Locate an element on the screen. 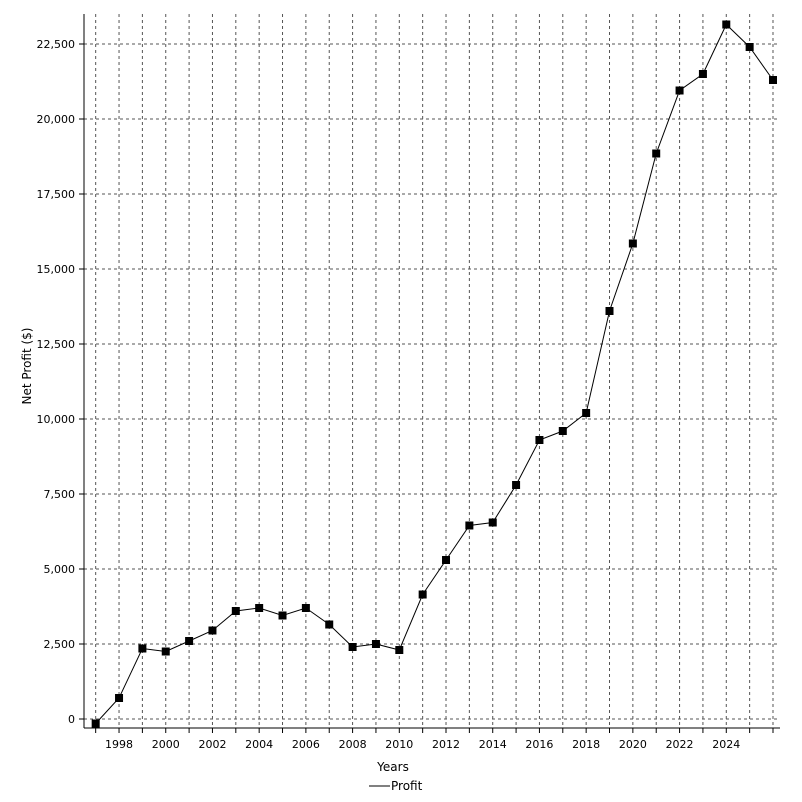  x-tick-label: 1998 is located at coordinates (119, 744).